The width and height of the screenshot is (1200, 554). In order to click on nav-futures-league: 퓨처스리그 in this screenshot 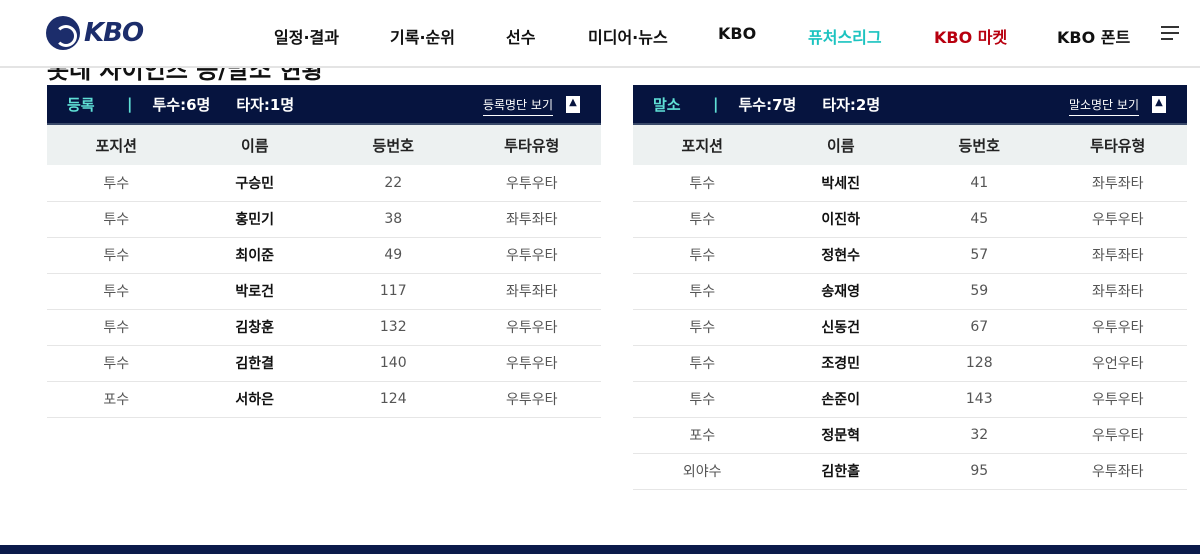, I will do `click(845, 37)`.